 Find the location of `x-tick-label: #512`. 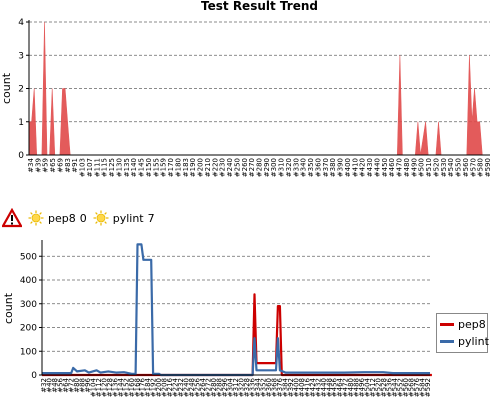

x-tick-label: #512 is located at coordinates (373, 387).